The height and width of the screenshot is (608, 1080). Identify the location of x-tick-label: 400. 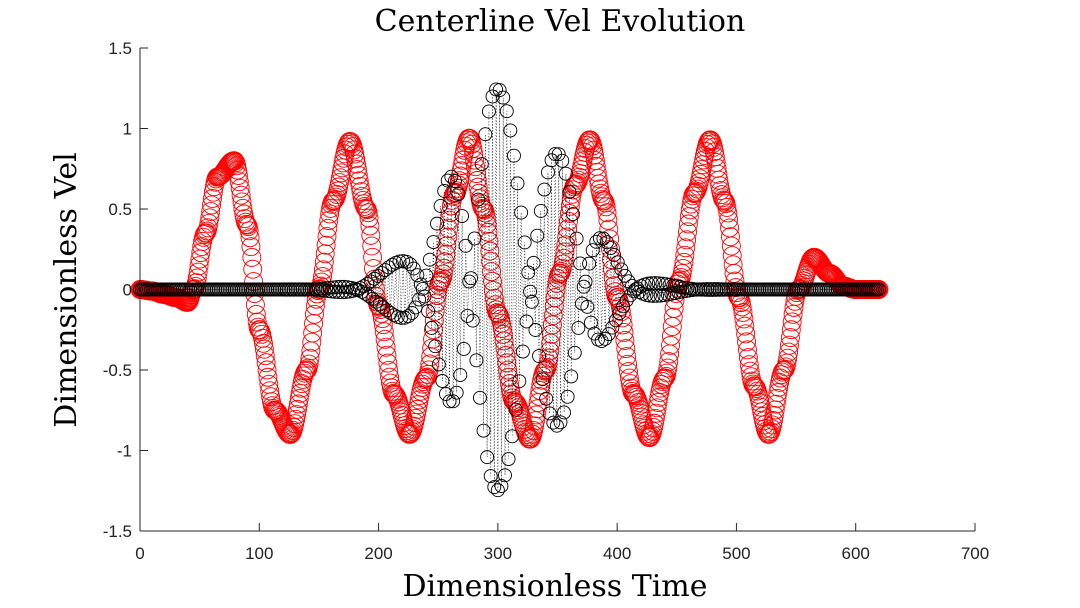
(617, 553).